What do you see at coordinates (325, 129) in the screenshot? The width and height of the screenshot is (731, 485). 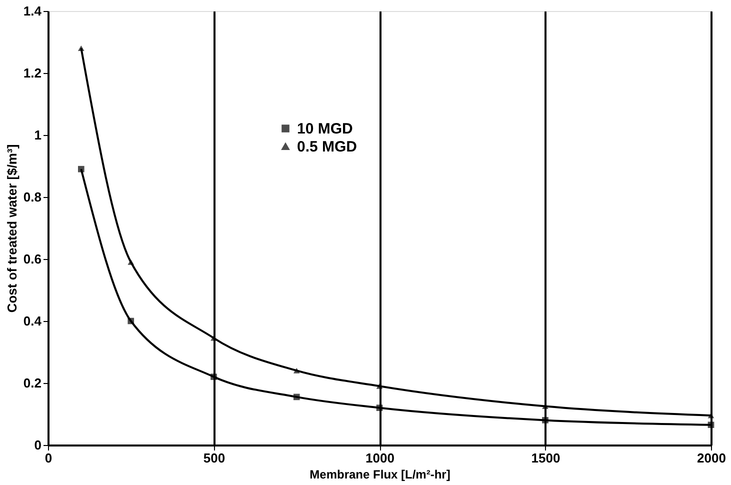 I see `legend-label: 10 MGD` at bounding box center [325, 129].